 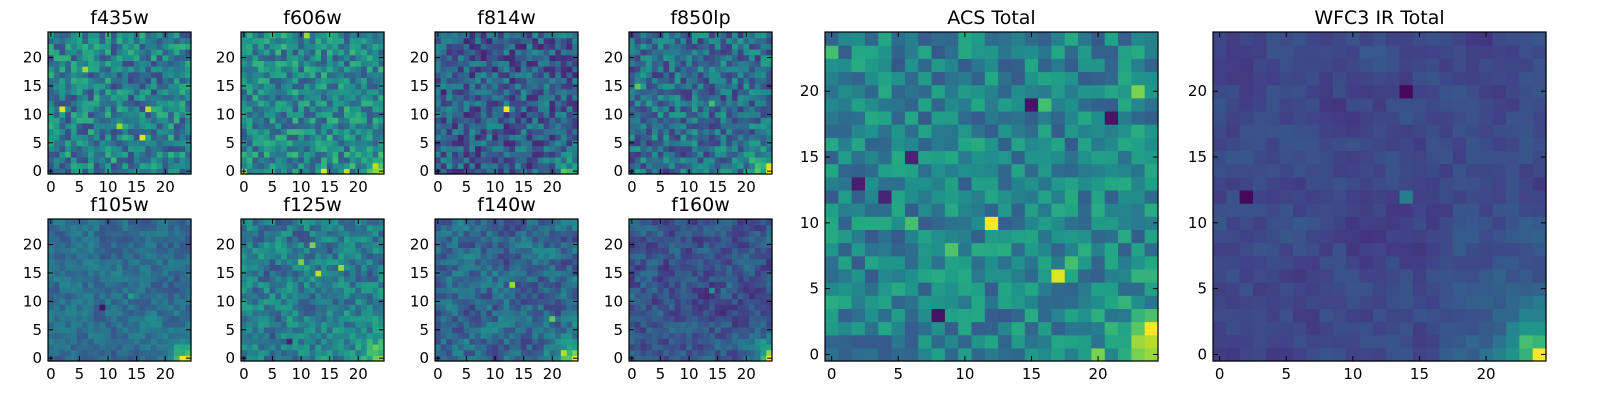 I want to click on y-tick-label: 10, so click(x=32, y=301).